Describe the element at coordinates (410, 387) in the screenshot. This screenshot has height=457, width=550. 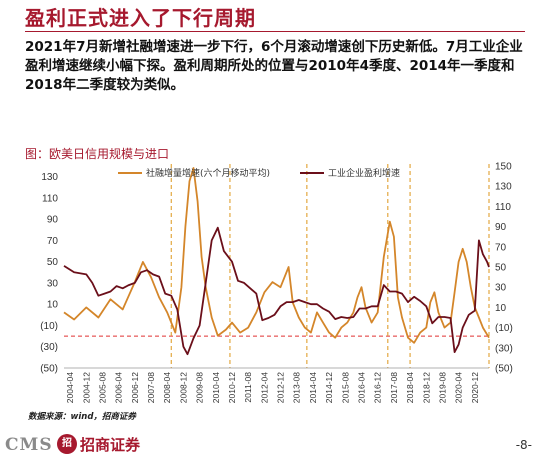
I see `x-tick-label: 2018-04` at that location.